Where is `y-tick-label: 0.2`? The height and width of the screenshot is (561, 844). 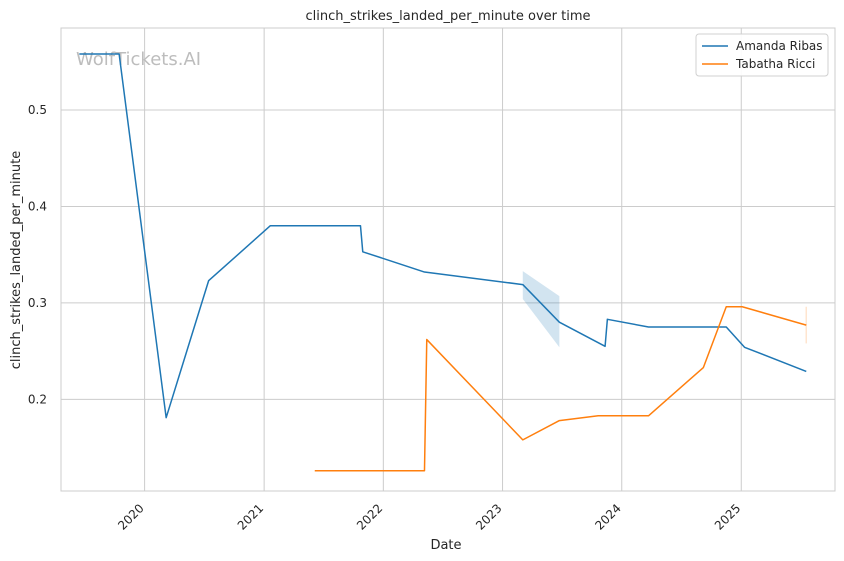 y-tick-label: 0.2 is located at coordinates (37, 399).